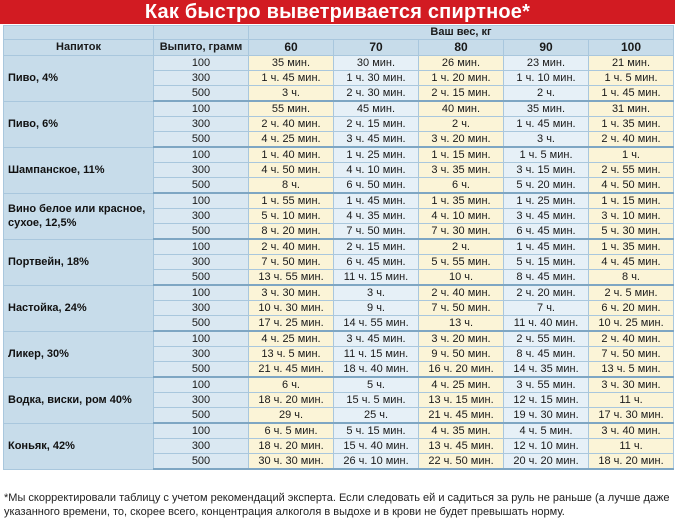 This screenshot has height=520, width=675. Describe the element at coordinates (291, 369) in the screenshot. I see `time-cell: 21 ч. 45 мин.` at that location.